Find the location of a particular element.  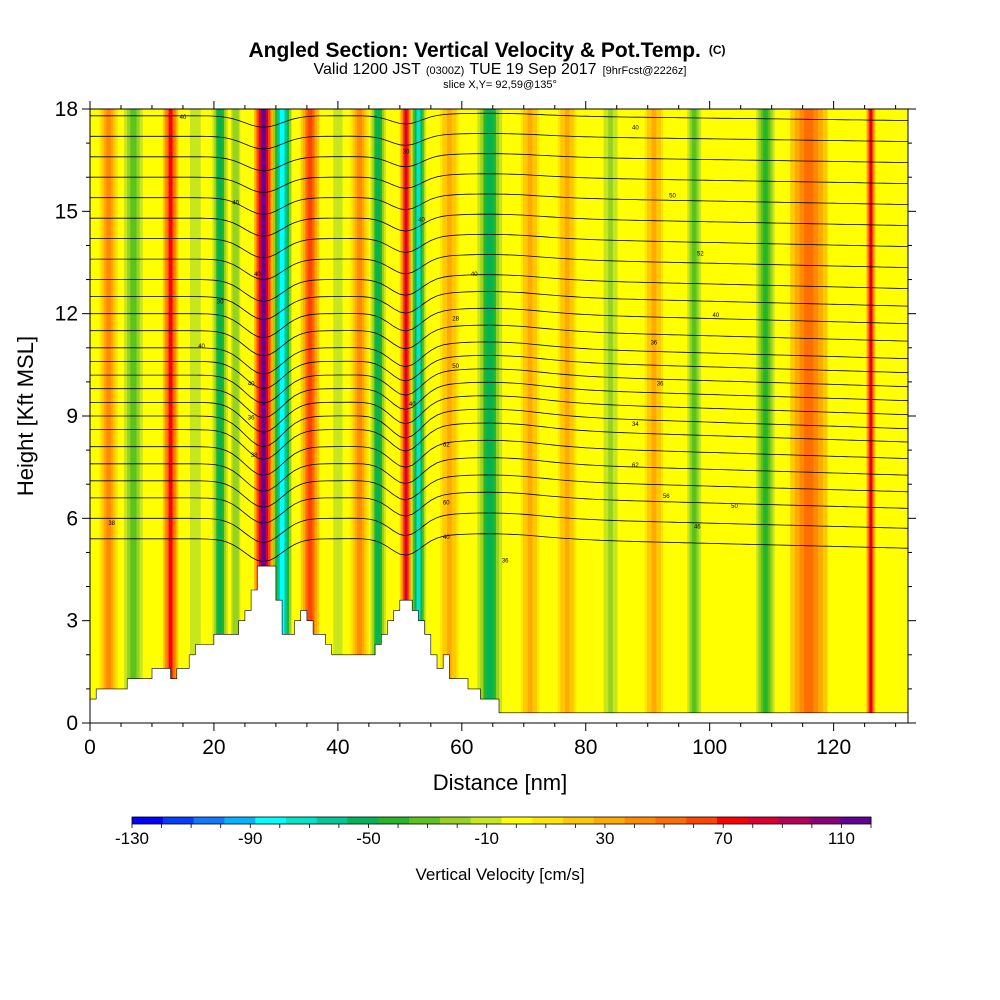

y-tick-label: 18 is located at coordinates (66, 109).